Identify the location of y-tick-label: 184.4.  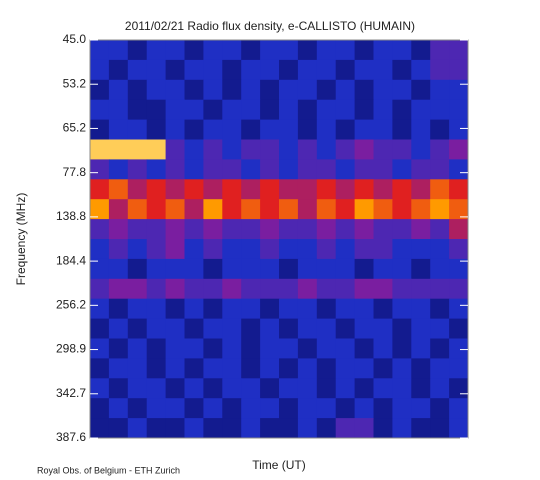
(71, 260).